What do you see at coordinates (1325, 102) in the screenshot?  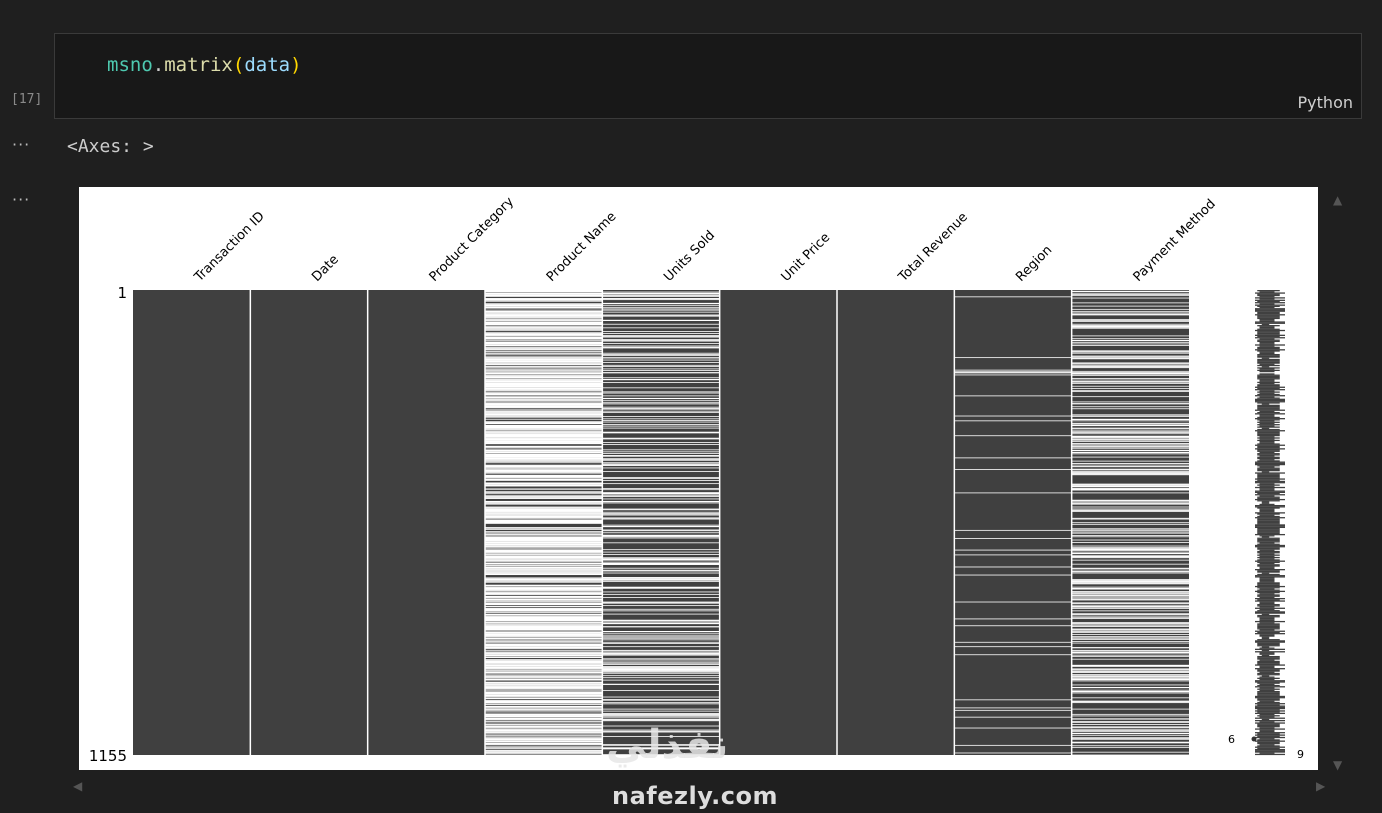 I see `language-label: Python` at bounding box center [1325, 102].